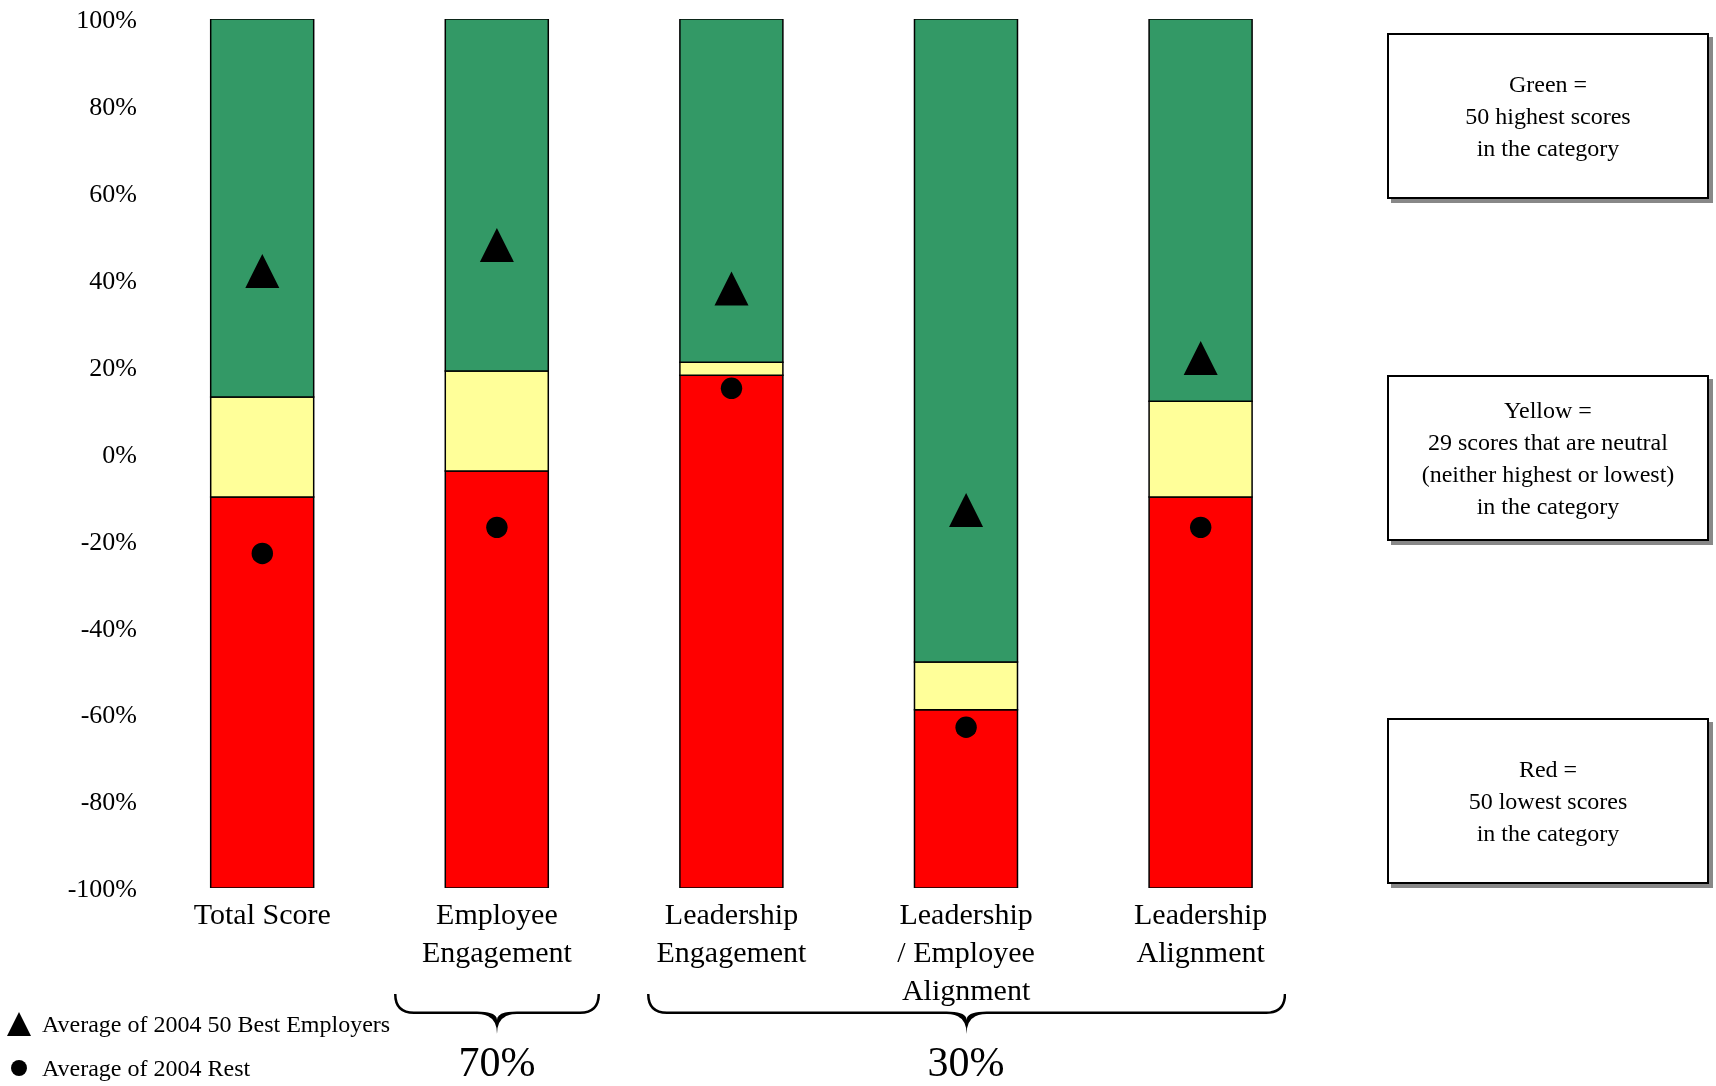 Image resolution: width=1716 pixels, height=1086 pixels. Describe the element at coordinates (113, 194) in the screenshot. I see `y-tick-label: 60%` at that location.